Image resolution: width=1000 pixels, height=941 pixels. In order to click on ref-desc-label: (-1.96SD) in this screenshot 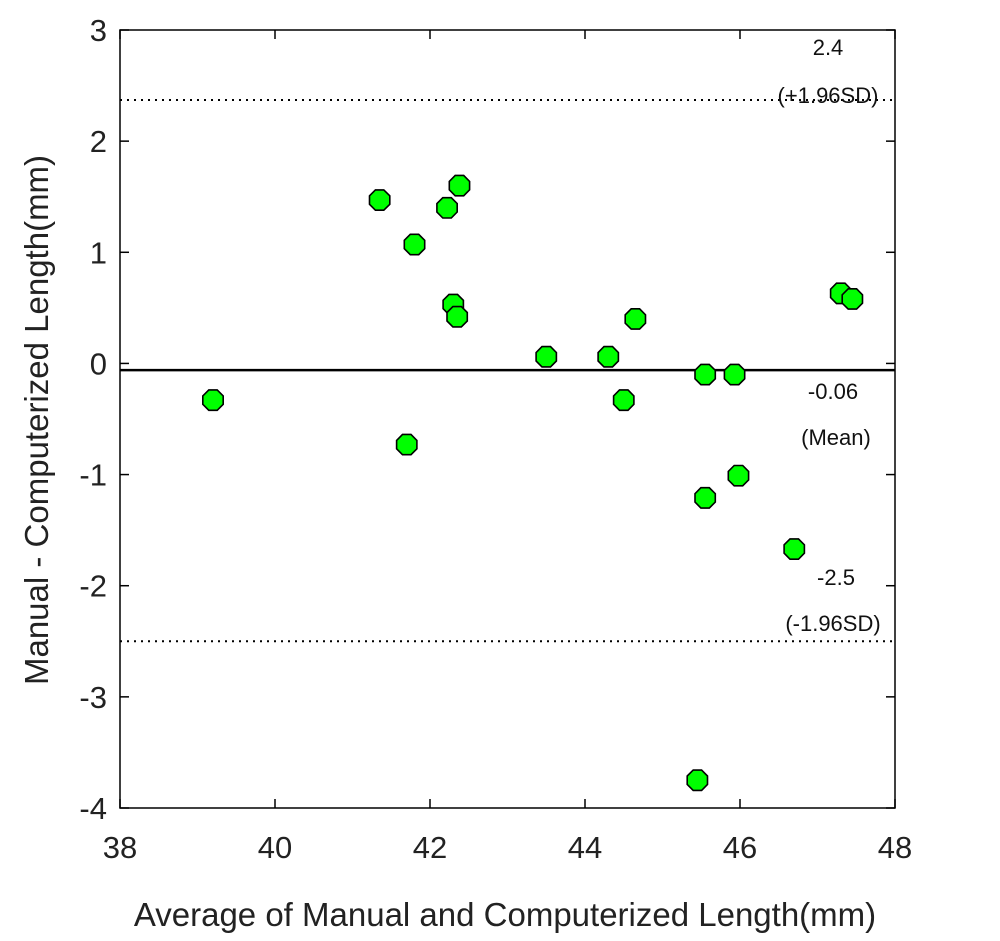, I will do `click(832, 623)`.